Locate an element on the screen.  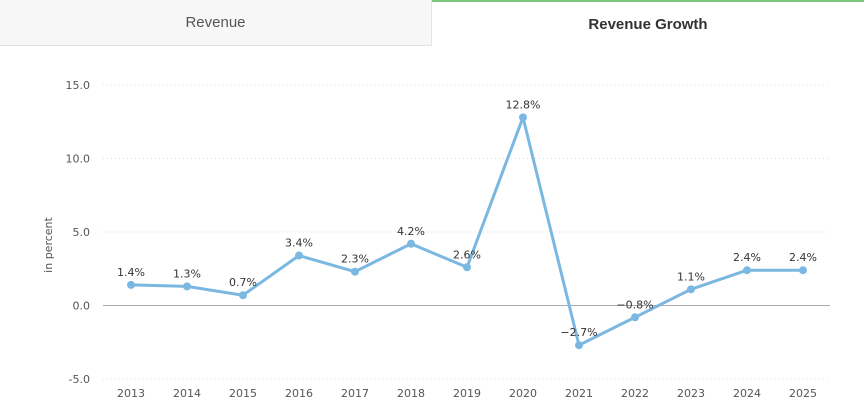
y-axis-title: in percent is located at coordinates (48, 244).